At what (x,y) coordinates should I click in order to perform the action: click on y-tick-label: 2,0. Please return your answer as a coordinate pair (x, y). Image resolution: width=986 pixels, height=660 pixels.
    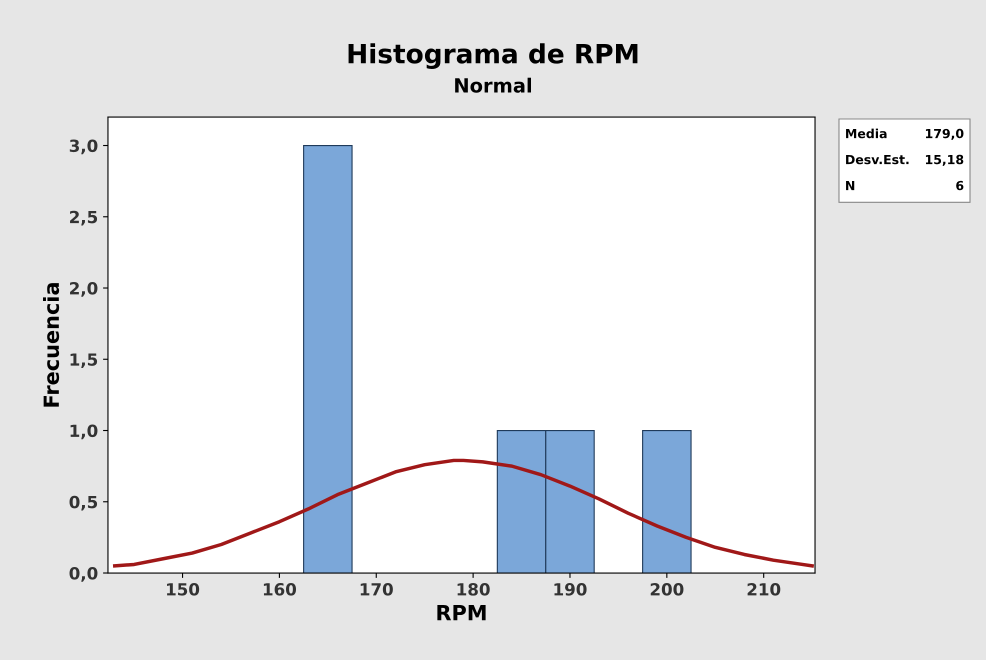
    Looking at the image, I should click on (84, 289).